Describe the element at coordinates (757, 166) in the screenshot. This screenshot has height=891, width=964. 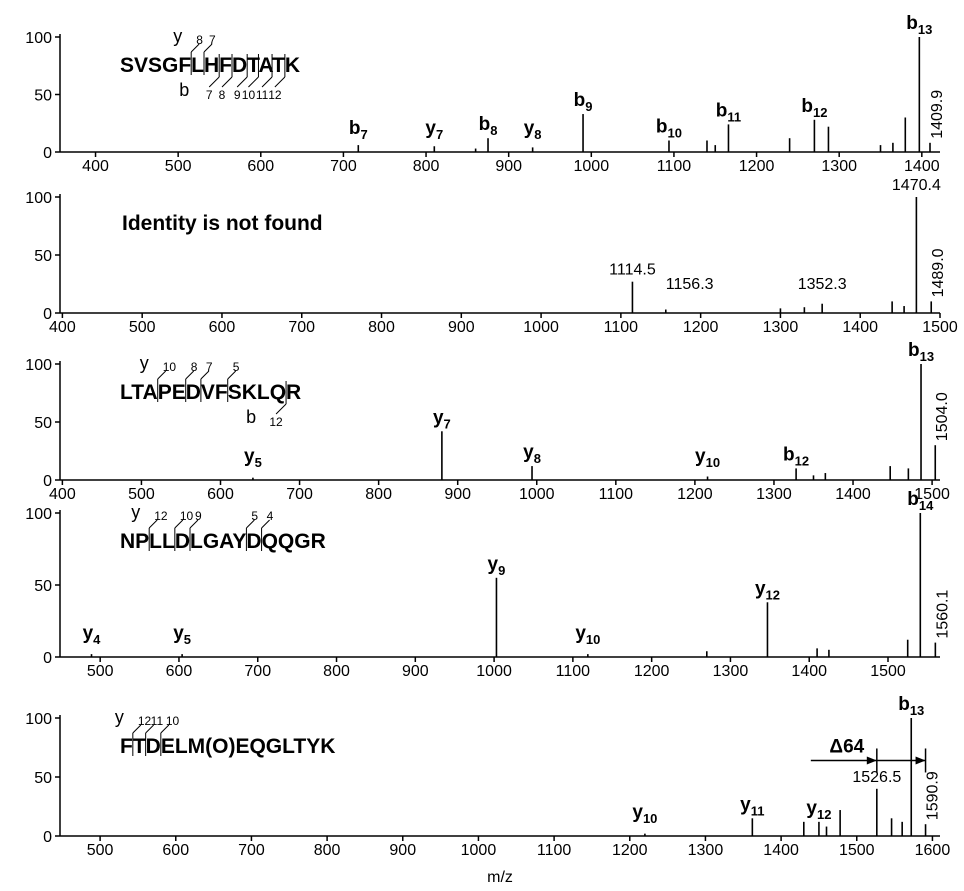
I see `x-tick-label: 1200` at that location.